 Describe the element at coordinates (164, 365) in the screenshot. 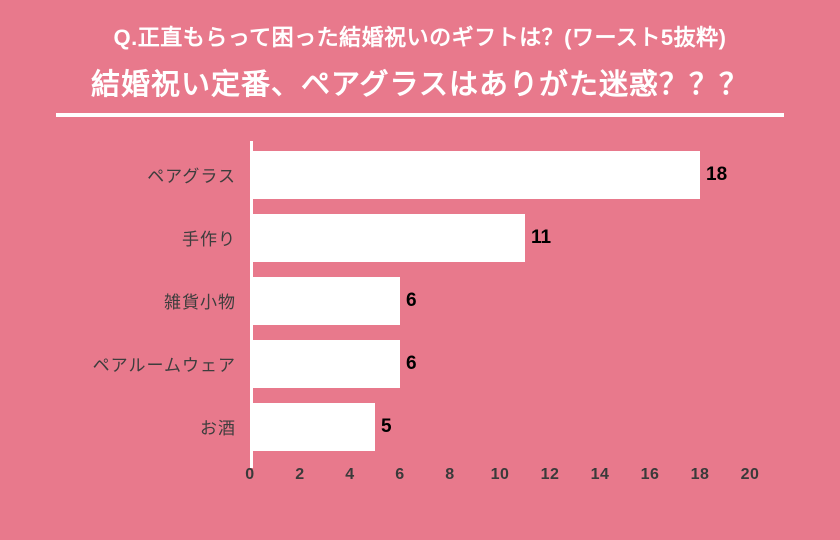

I see `category-label: ペアルームウェア` at that location.